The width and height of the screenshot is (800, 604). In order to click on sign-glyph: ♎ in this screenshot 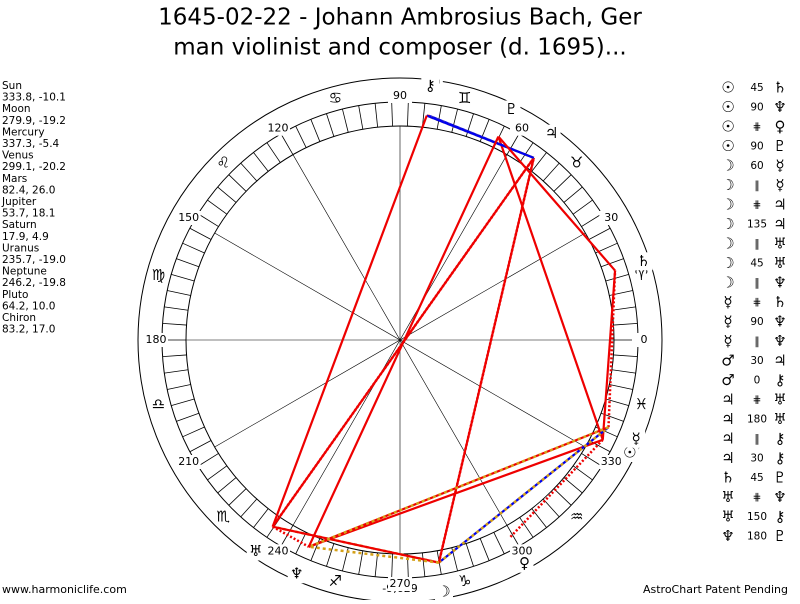, I will do `click(158, 404)`.